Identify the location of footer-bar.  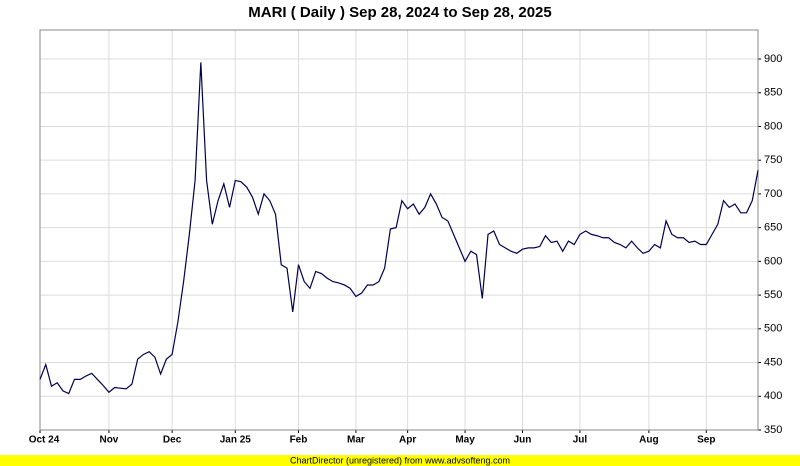
(400, 460).